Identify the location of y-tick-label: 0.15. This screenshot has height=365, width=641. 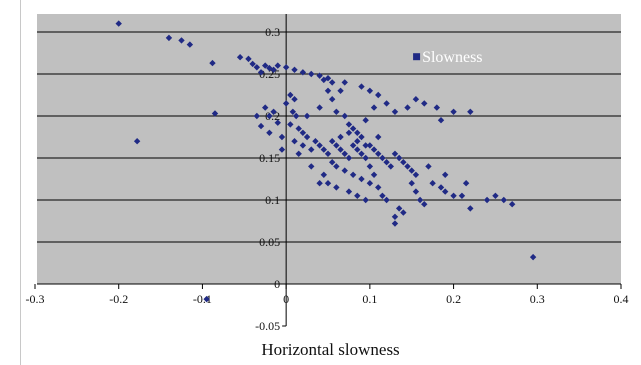
(269, 158).